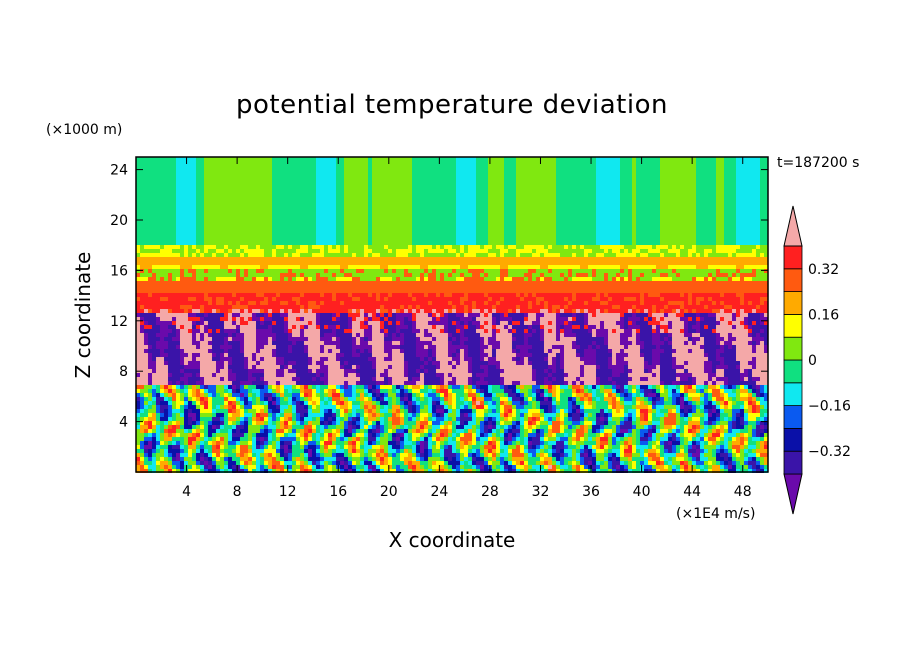 The width and height of the screenshot is (904, 654). What do you see at coordinates (439, 492) in the screenshot?
I see `x-tick-label: 24` at bounding box center [439, 492].